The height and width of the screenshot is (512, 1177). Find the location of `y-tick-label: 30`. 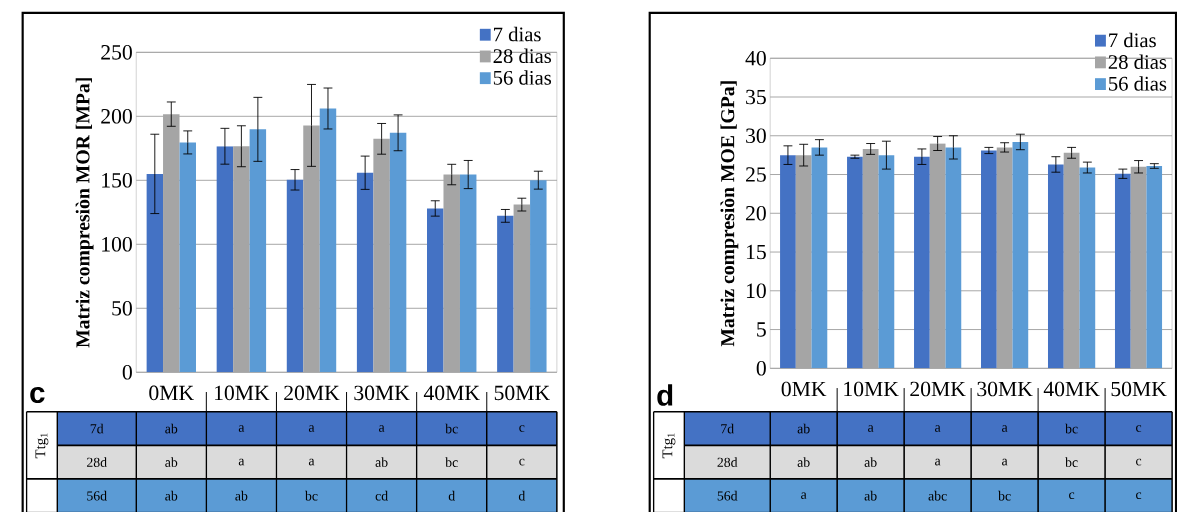

y-tick-label: 30 is located at coordinates (756, 135).